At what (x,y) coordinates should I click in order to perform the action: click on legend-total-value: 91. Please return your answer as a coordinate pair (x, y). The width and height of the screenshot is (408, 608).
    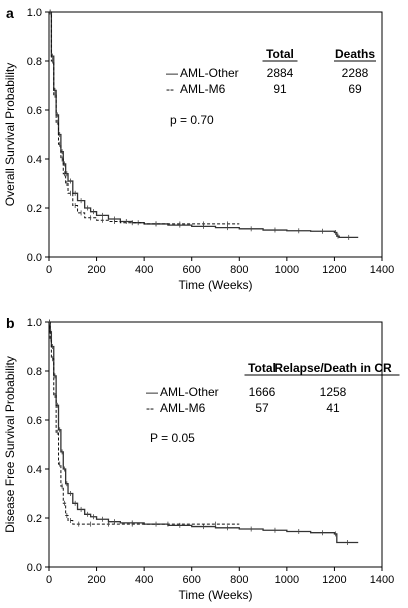
    Looking at the image, I should click on (280, 89).